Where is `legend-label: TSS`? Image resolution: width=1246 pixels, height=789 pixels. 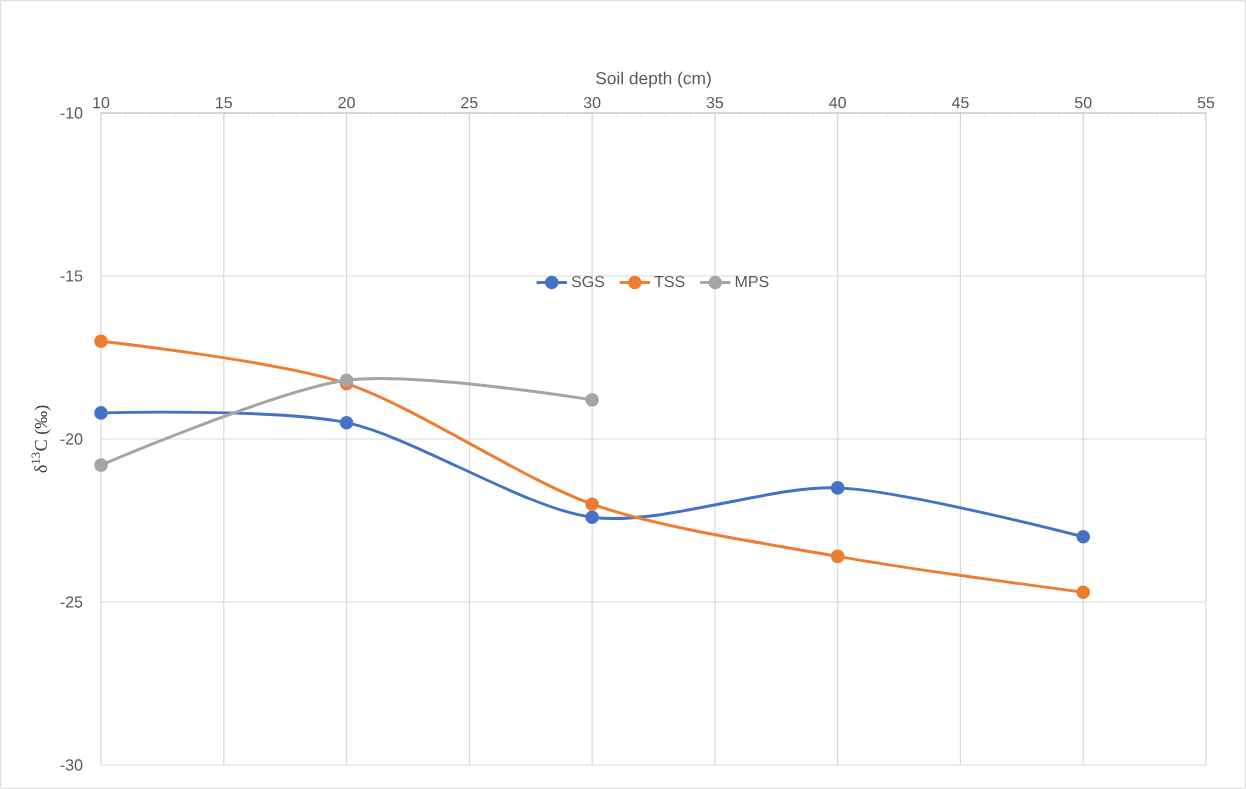
legend-label: TSS is located at coordinates (669, 281).